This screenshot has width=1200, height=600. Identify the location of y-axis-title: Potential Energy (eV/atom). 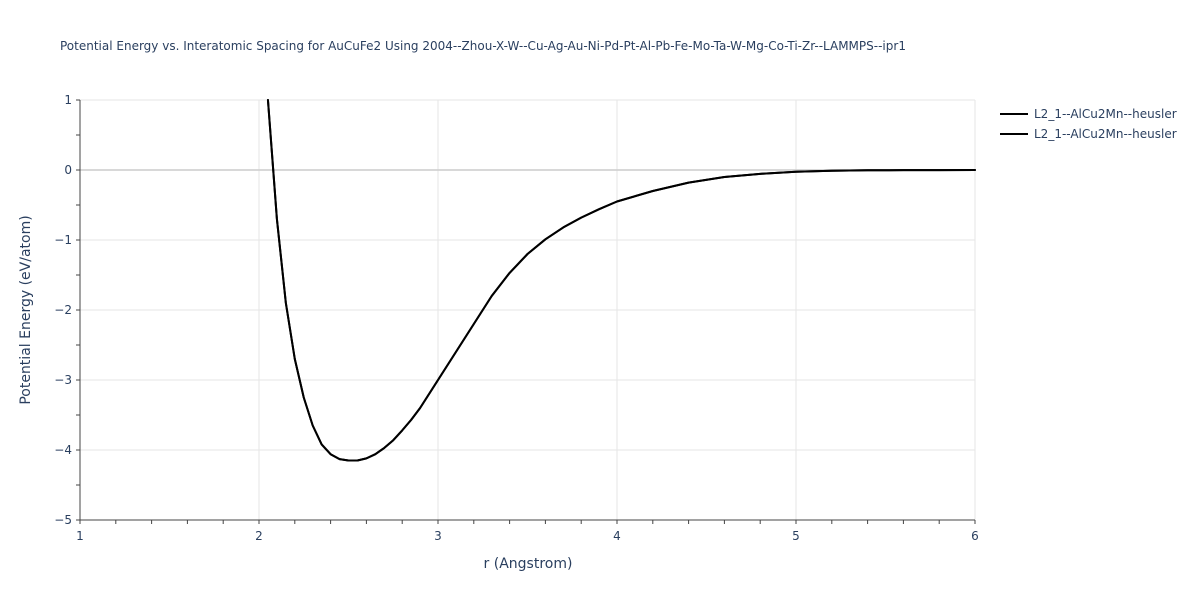
(26, 309).